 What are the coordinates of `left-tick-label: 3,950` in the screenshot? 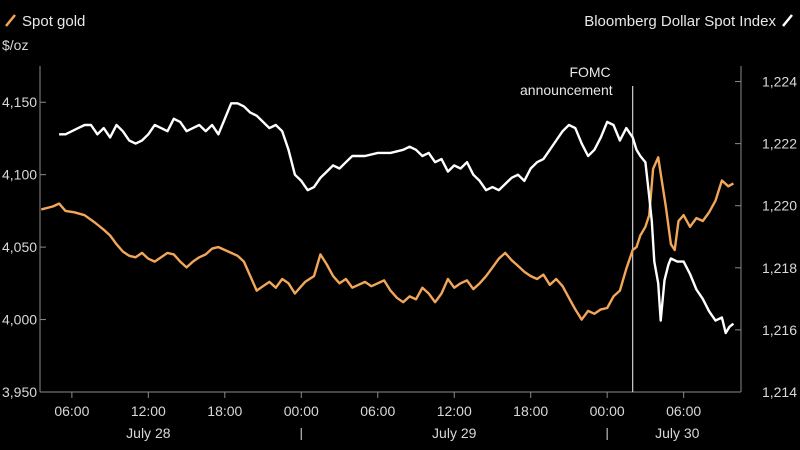 It's located at (19, 392).